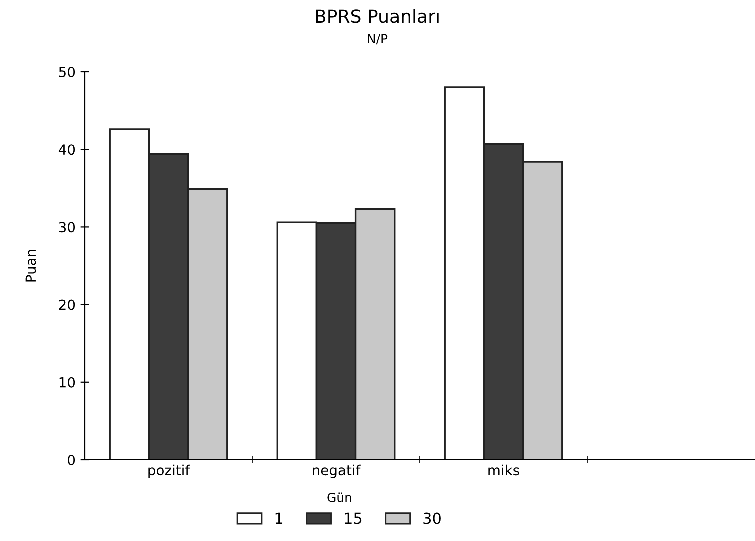 The height and width of the screenshot is (541, 755). Describe the element at coordinates (279, 518) in the screenshot. I see `legend-label: 1` at that location.